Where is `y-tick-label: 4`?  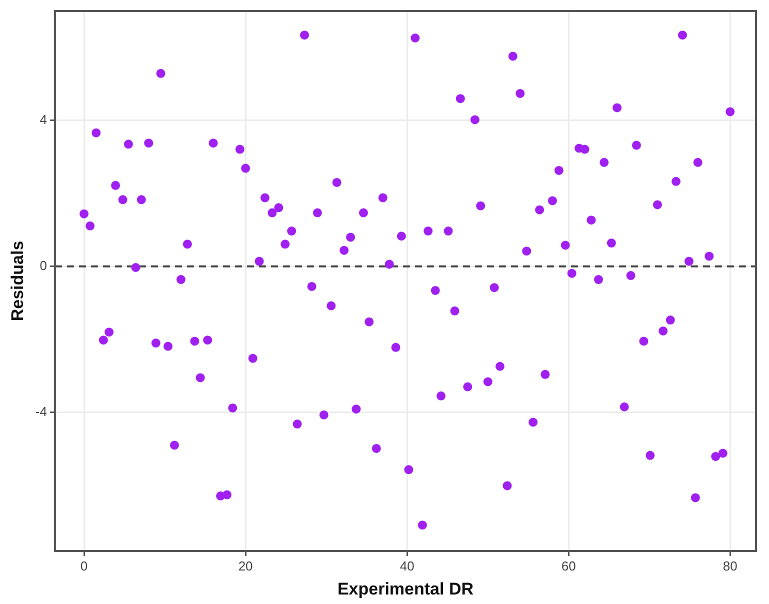
y-tick-label: 4 is located at coordinates (43, 120).